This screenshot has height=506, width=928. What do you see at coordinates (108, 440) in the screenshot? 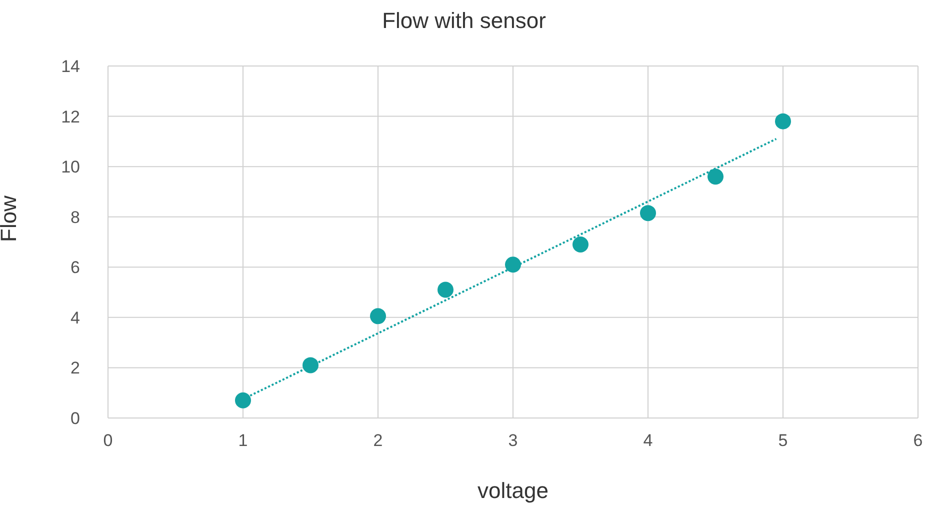
I see `x-tick-label: 0` at bounding box center [108, 440].